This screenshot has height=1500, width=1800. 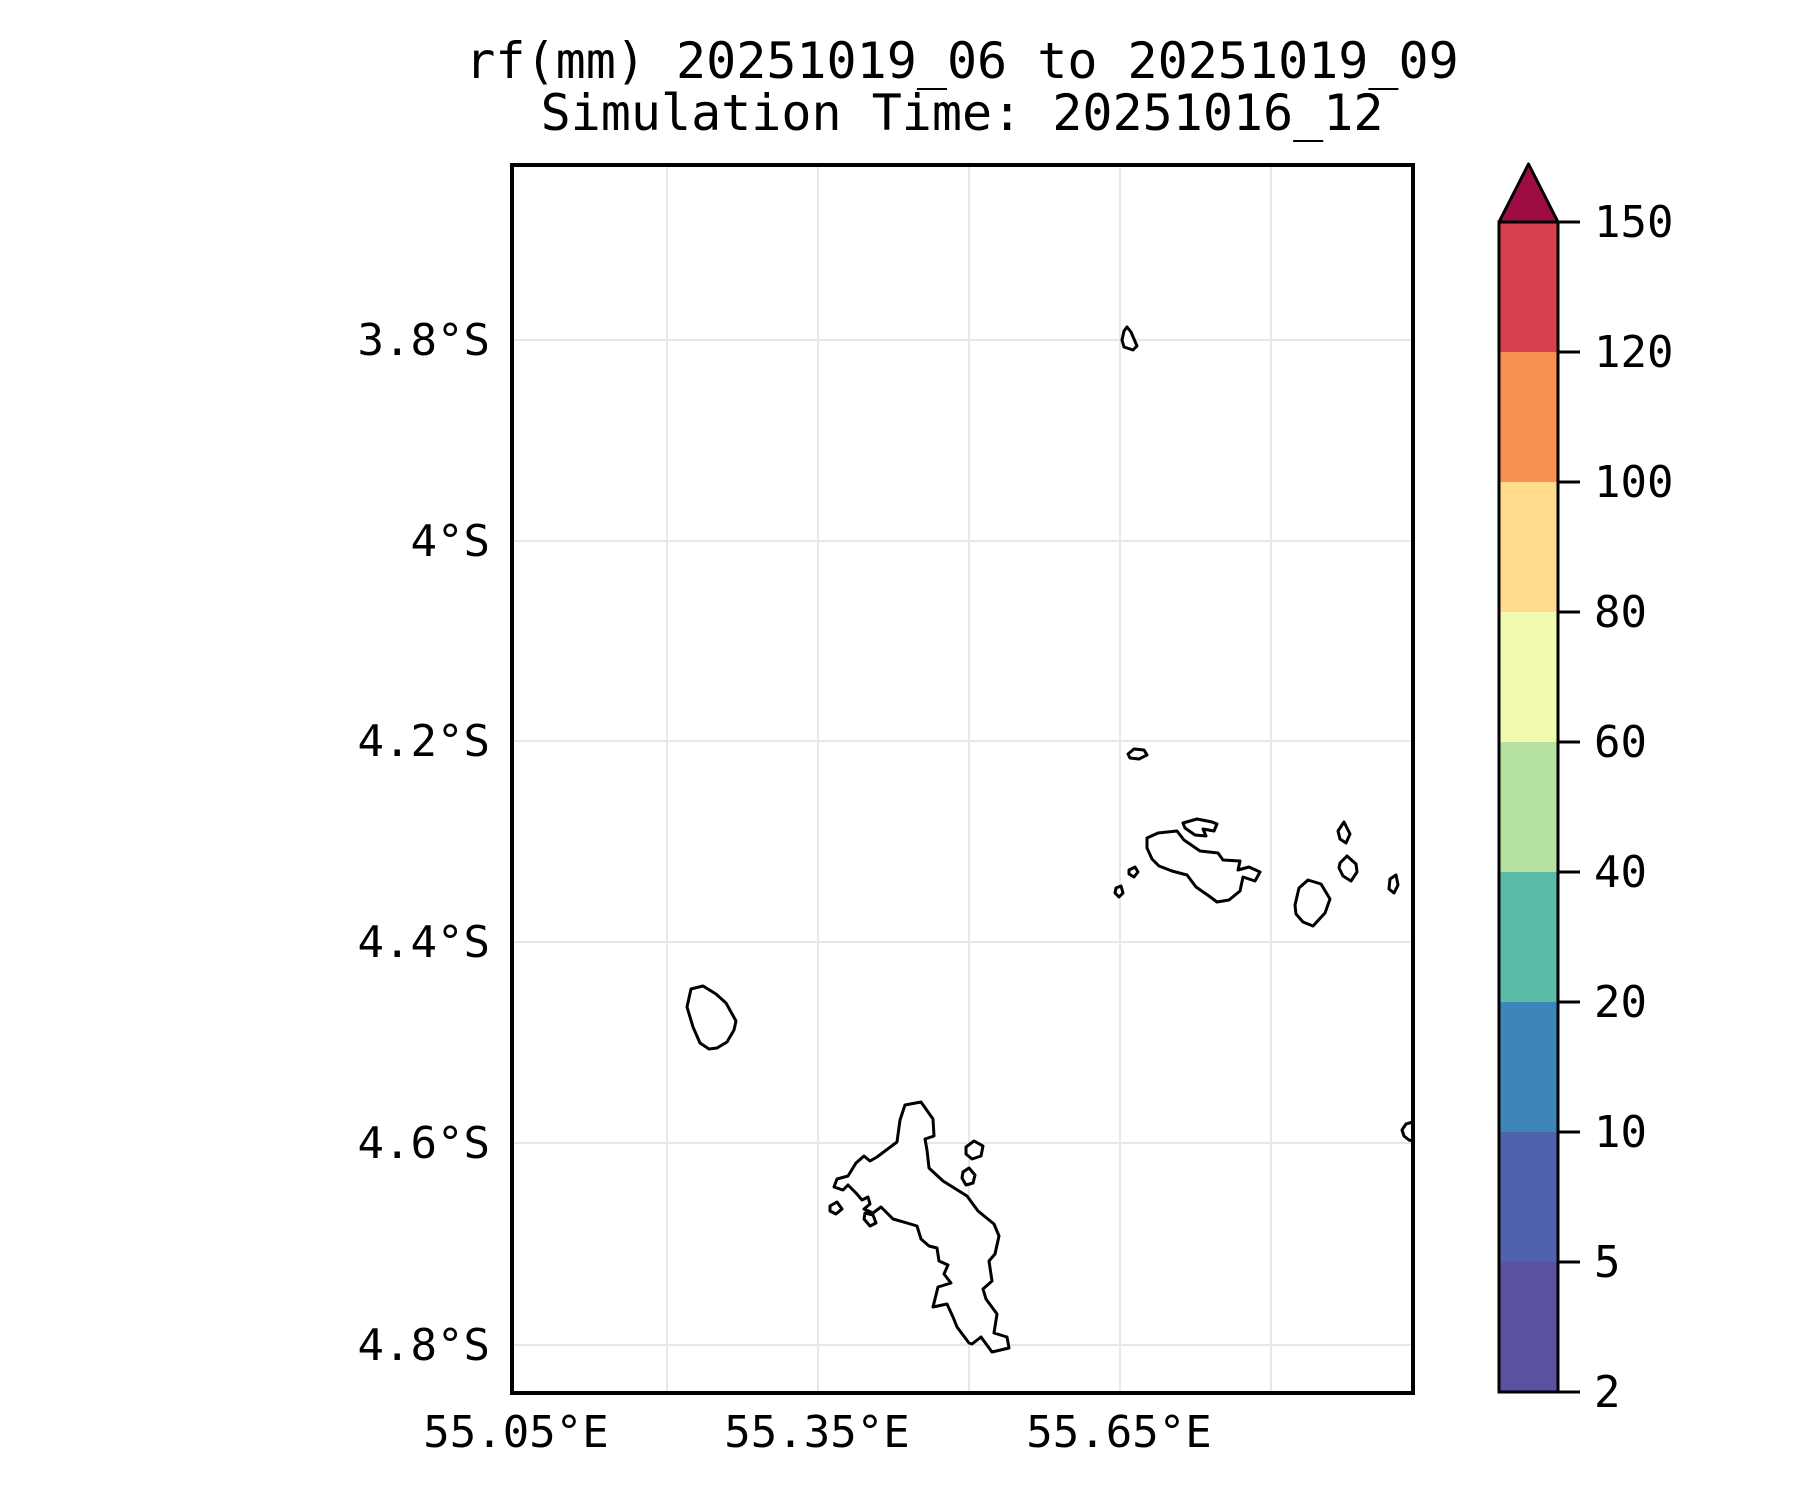 What do you see at coordinates (711, 1017) in the screenshot?
I see `island-outline-silhouette` at bounding box center [711, 1017].